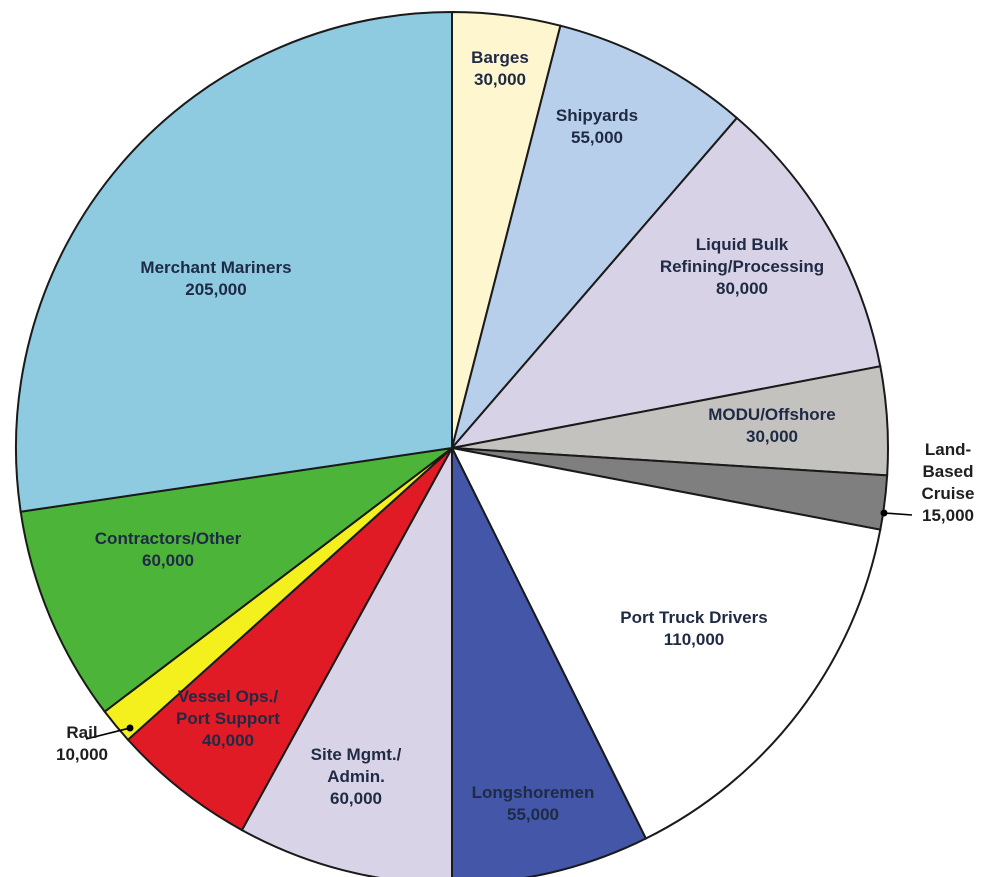 Image resolution: width=982 pixels, height=877 pixels. I want to click on slice-label-port-truck-drivers: Port Truck Drivers 110,000, so click(693, 628).